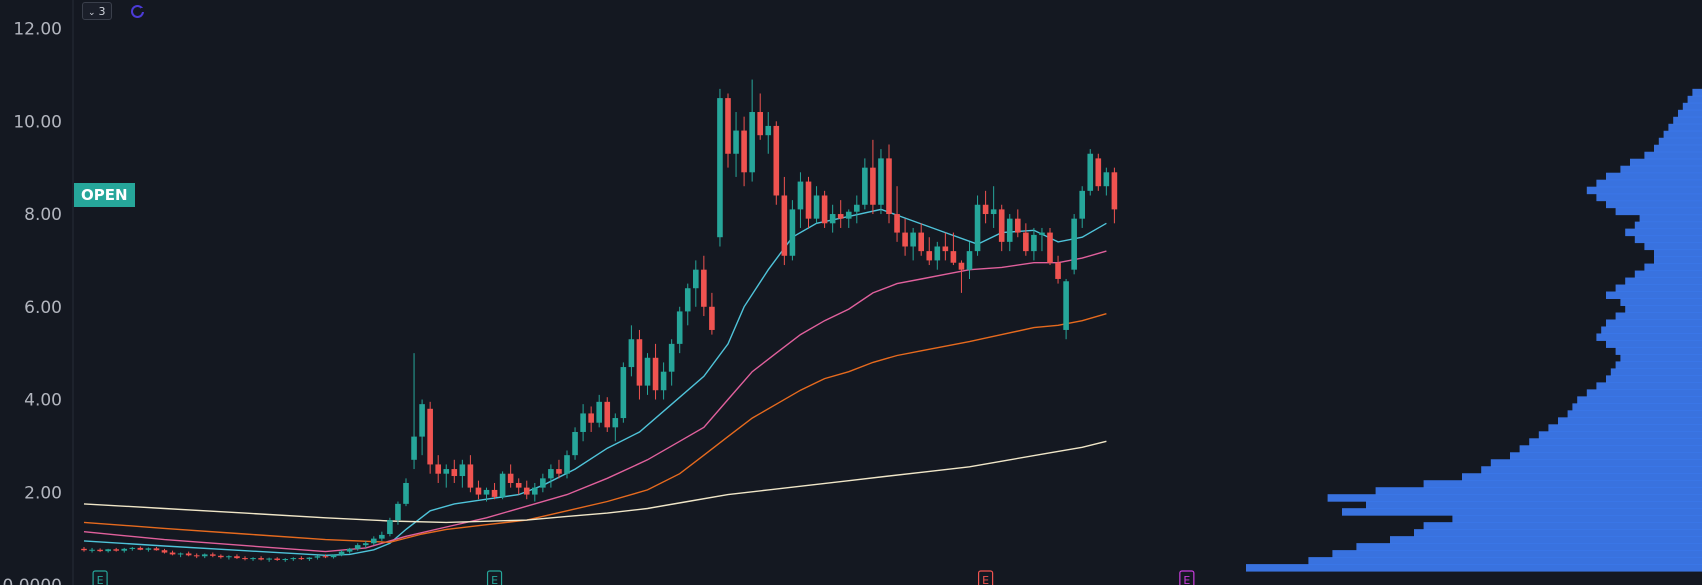  What do you see at coordinates (138, 11) in the screenshot?
I see `sync-icon` at bounding box center [138, 11].